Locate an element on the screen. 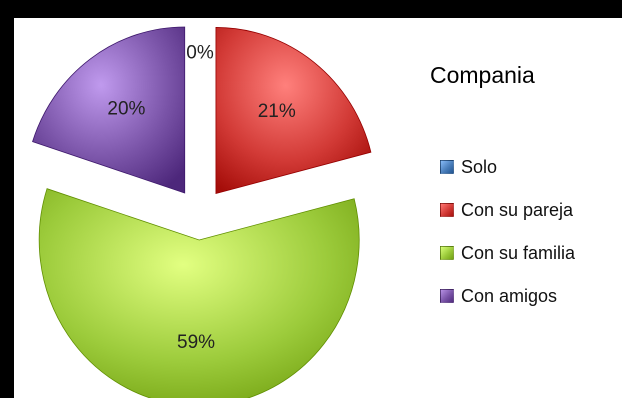  data-label-con-amigos: 20% is located at coordinates (126, 109).